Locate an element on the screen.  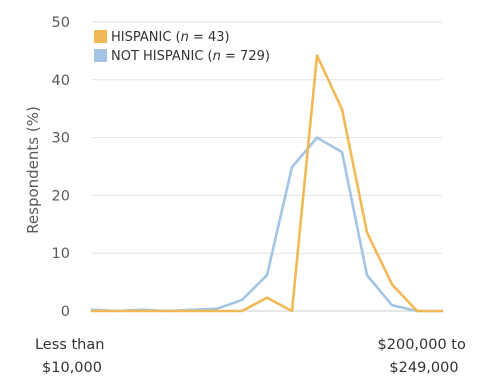
legend-label-not-hispanic: NOT HISPANIC (n = 729) is located at coordinates (190, 56).